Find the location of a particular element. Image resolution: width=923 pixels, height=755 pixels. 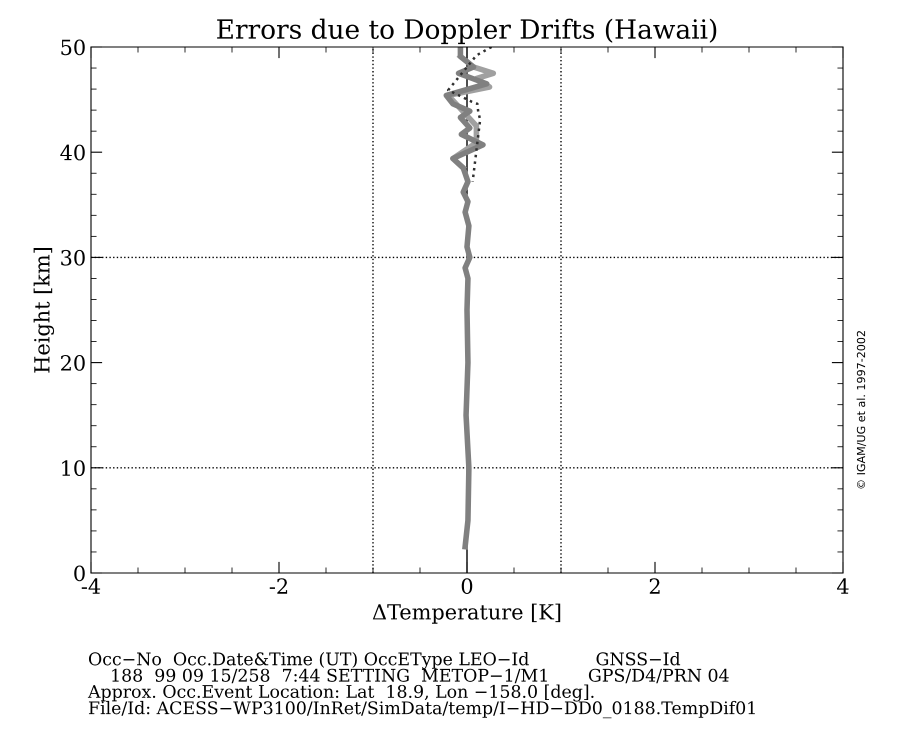

text: © IGAM/UG et al. 1997-2002 is located at coordinates (861, 409).